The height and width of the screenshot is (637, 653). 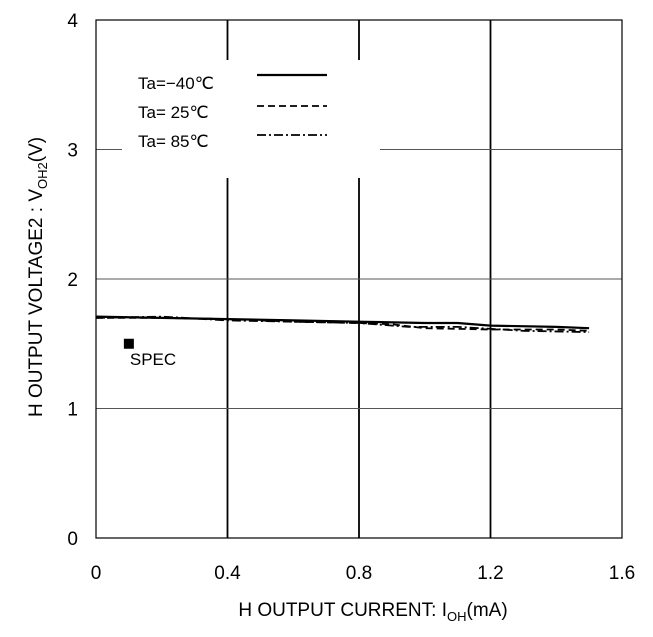 I want to click on x-tick-labels: 0 0.4 0.8 1.2 1.6, so click(x=363, y=573).